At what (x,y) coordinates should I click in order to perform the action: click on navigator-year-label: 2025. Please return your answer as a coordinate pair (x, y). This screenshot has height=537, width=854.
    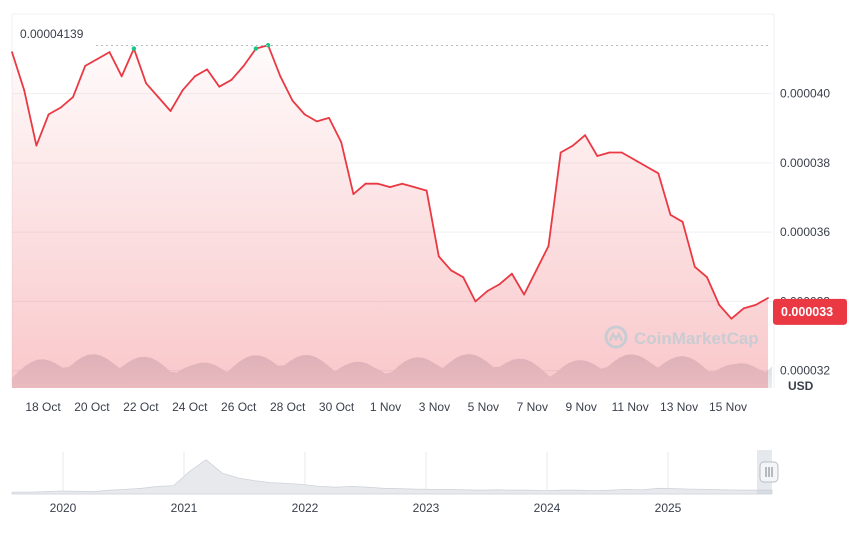
    Looking at the image, I should click on (668, 508).